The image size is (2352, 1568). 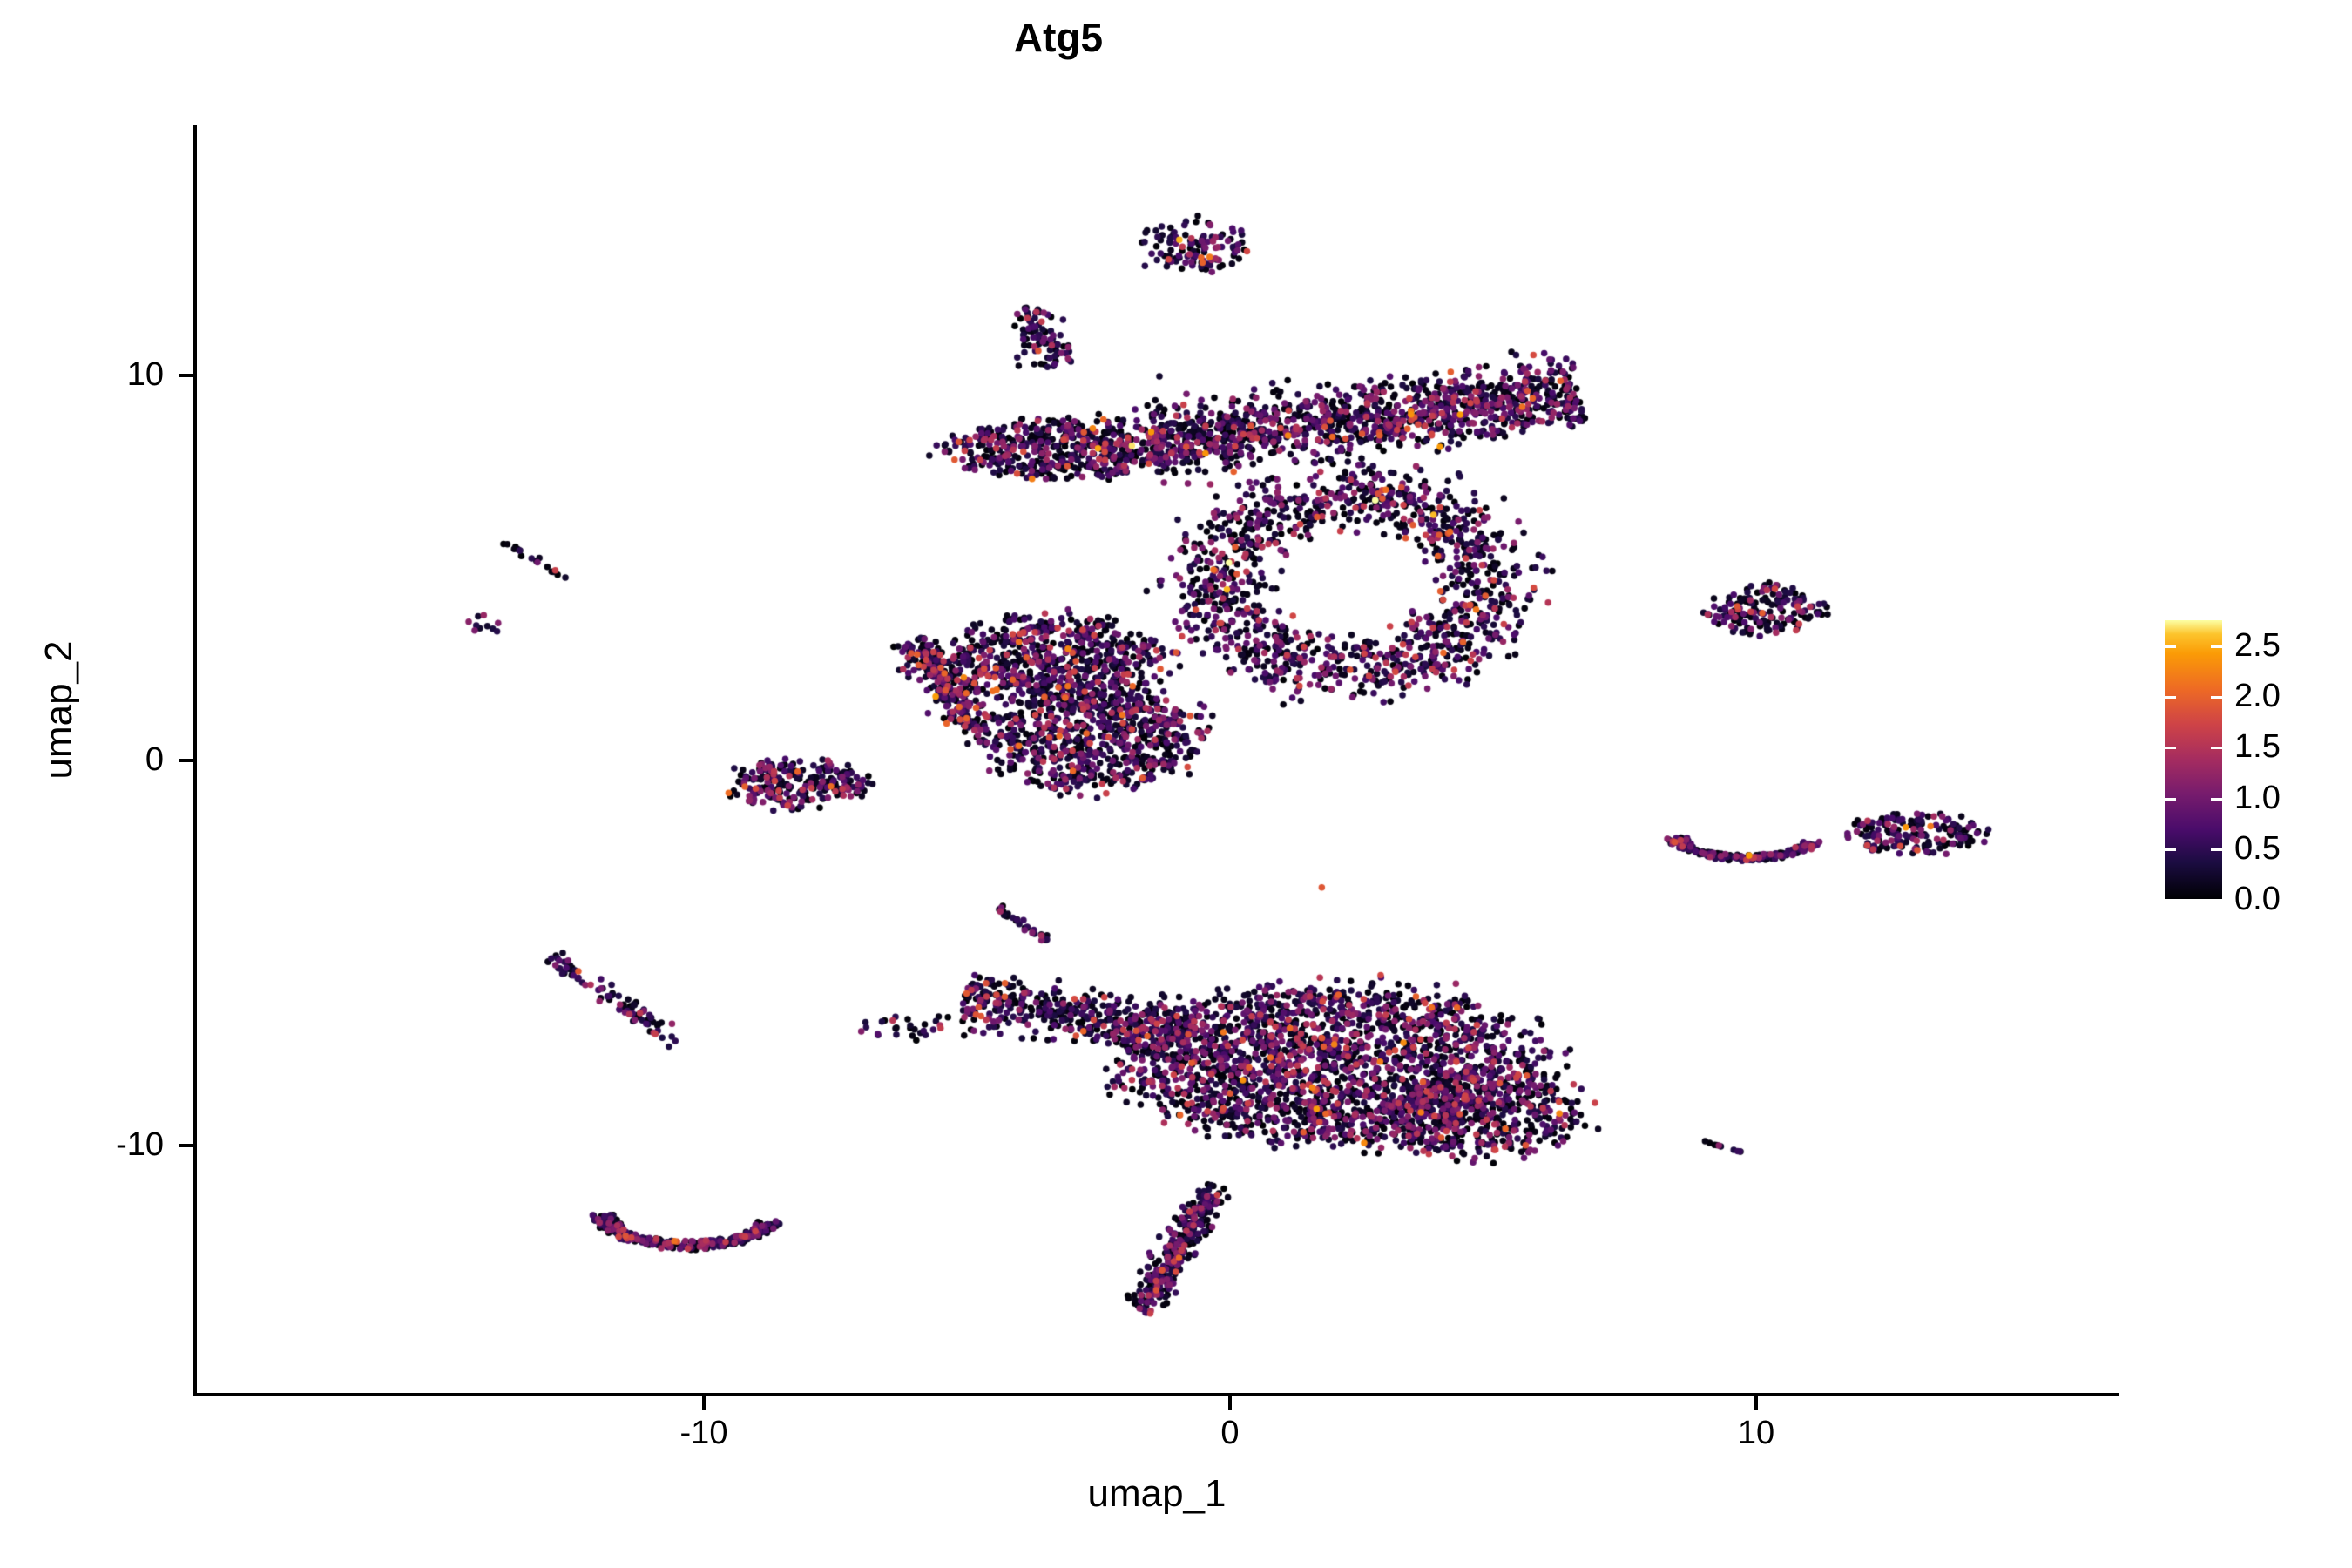 I want to click on colorbar-tick-label: 1.0, so click(x=2257, y=797).